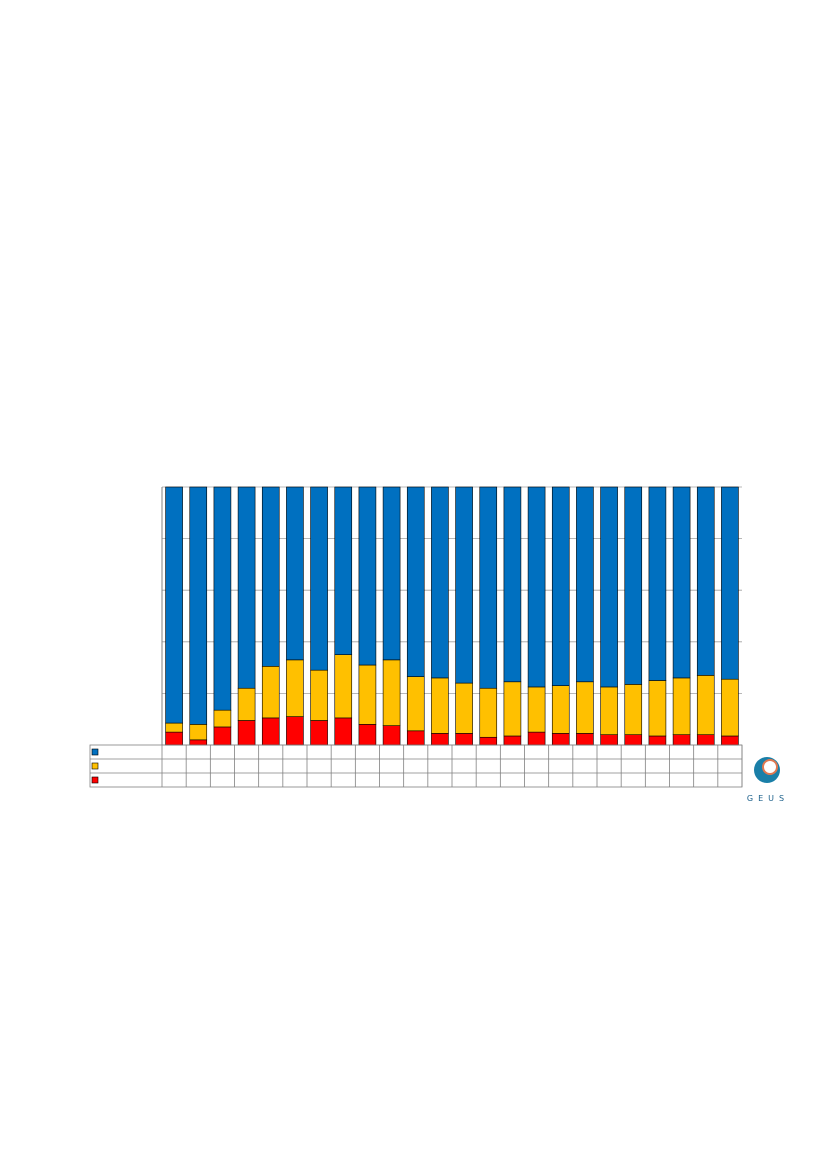 The width and height of the screenshot is (827, 1169). I want to click on logo-text: GEUS, so click(768, 798).